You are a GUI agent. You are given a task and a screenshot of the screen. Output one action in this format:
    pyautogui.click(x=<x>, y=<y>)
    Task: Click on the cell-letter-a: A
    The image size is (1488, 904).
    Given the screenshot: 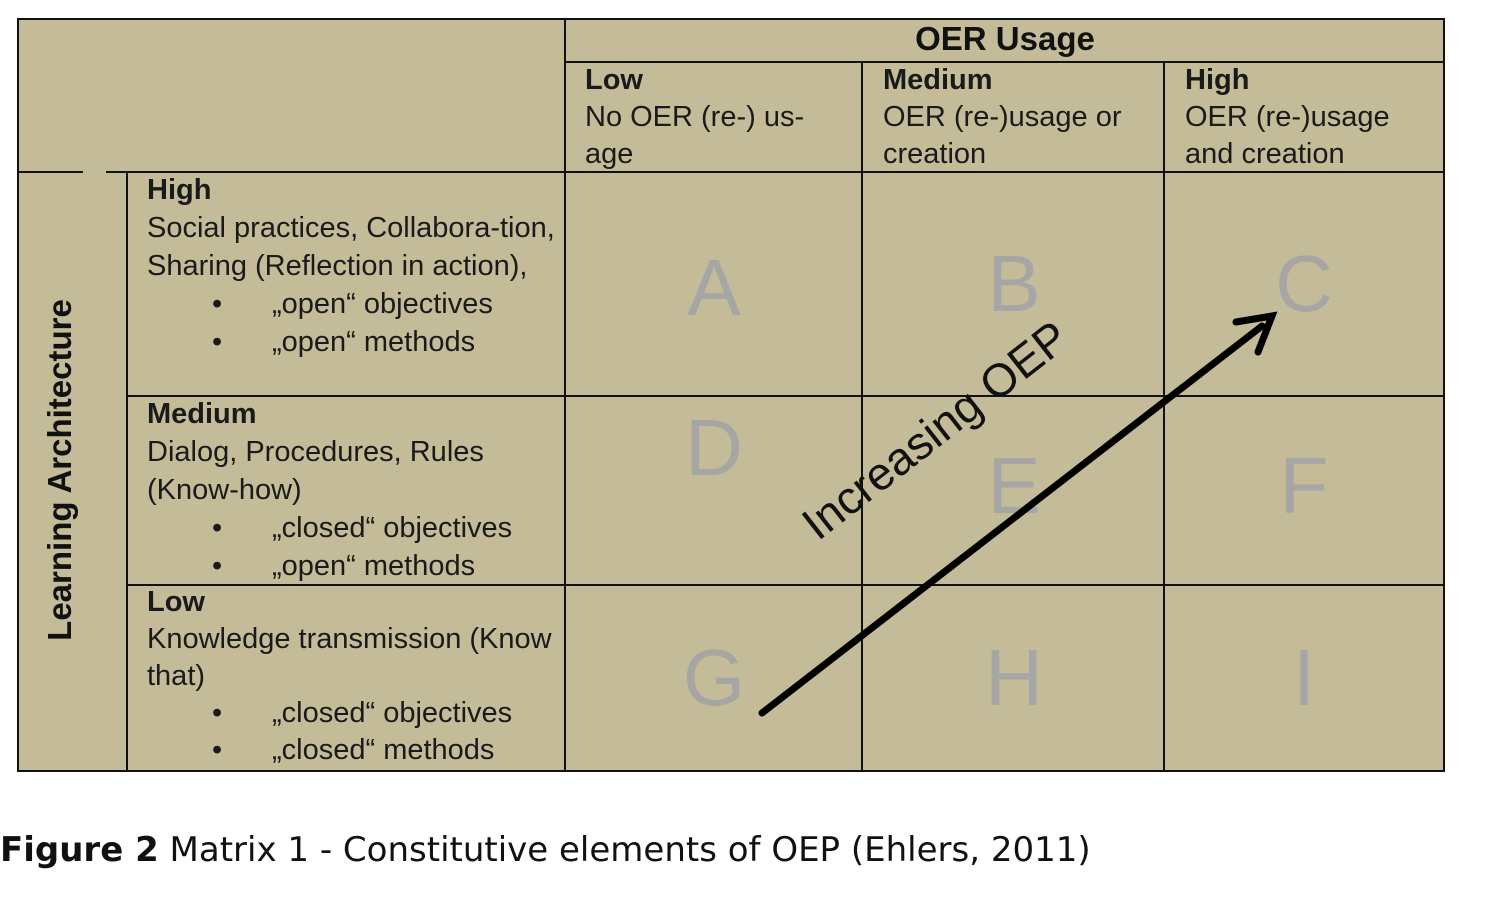 What is the action you would take?
    pyautogui.click(x=714, y=287)
    